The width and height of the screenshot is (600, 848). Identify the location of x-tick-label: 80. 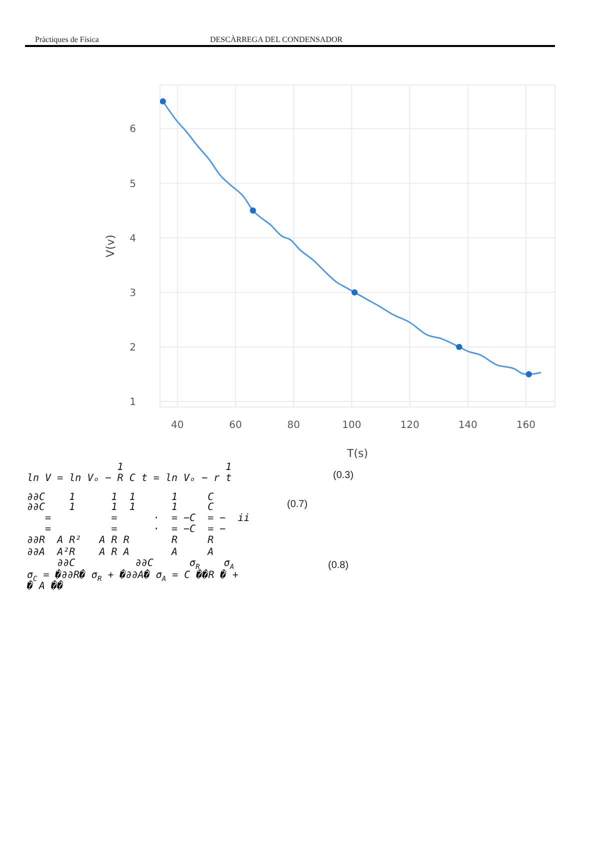
(293, 426).